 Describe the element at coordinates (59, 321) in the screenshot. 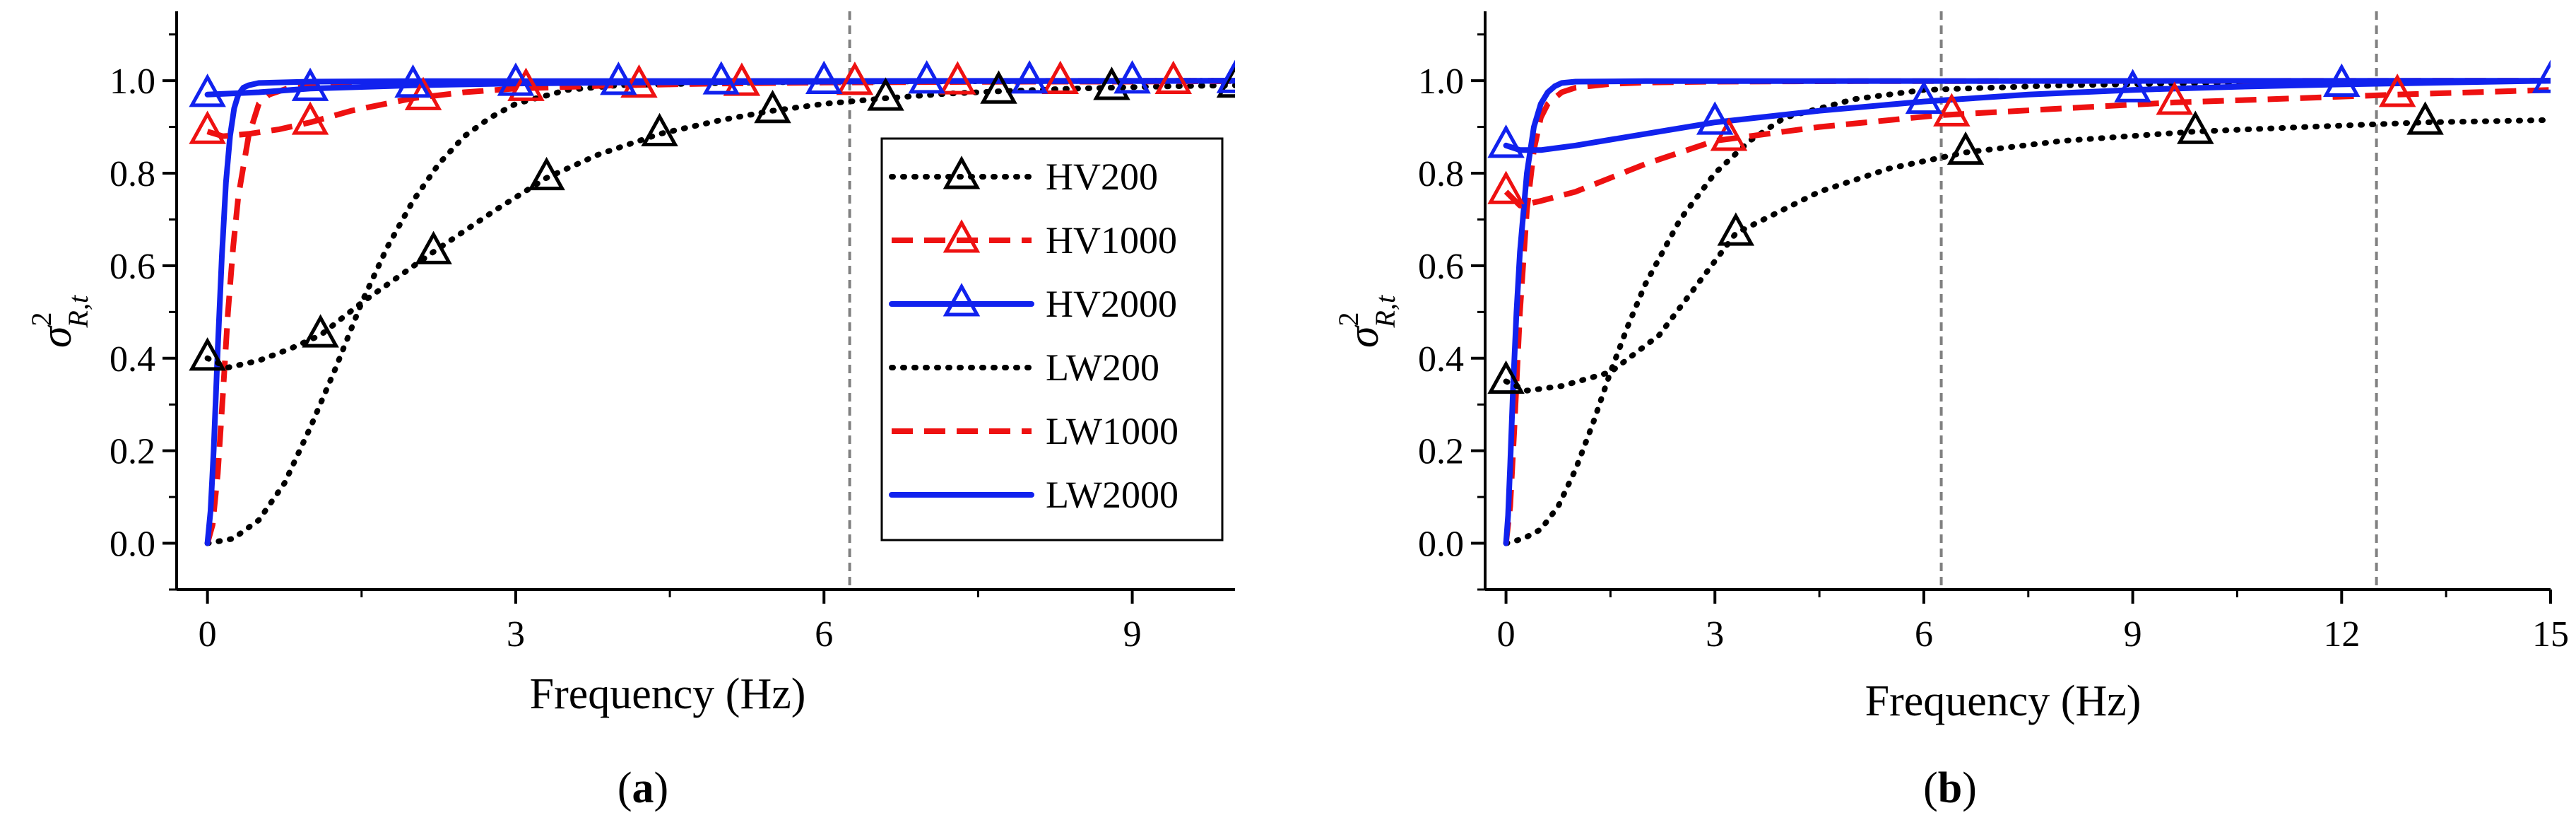

I see `y-axis-title-a: σ2 R,t` at that location.